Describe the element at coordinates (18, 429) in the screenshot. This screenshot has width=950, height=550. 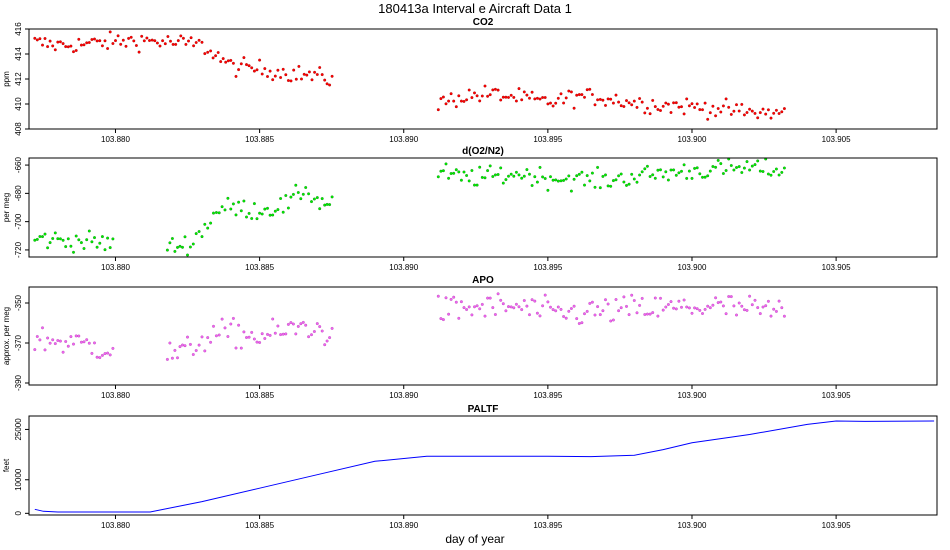
I see `y-tick-label: 25000` at that location.